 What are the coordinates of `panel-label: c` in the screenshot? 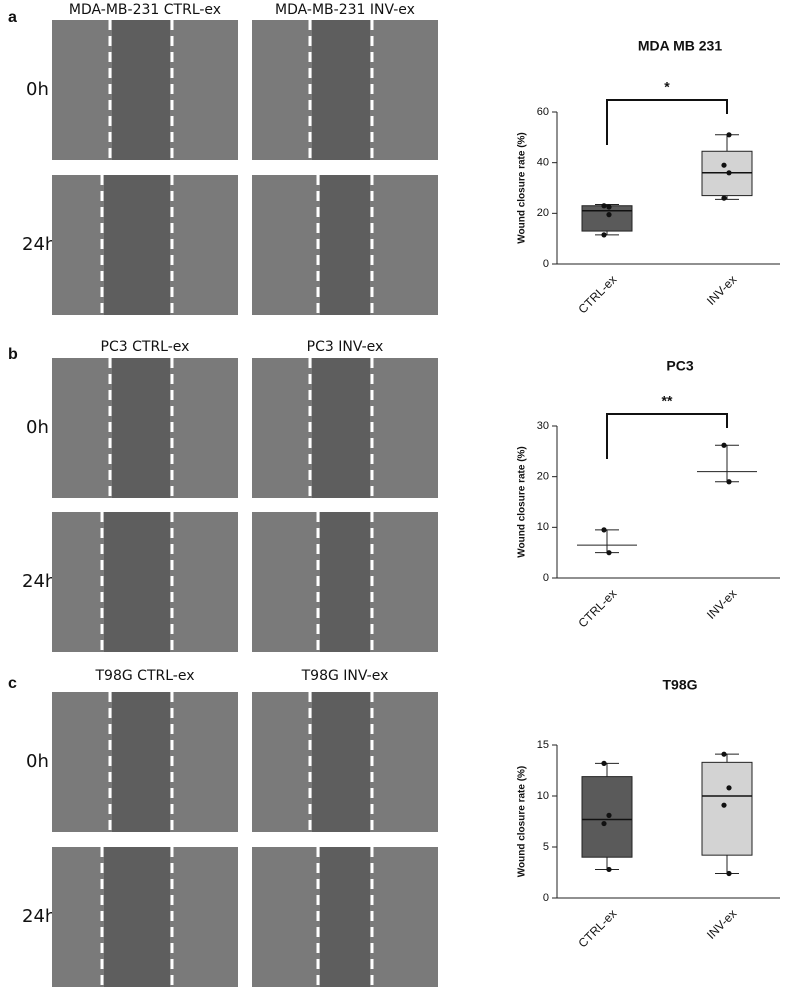 It's located at (12, 683).